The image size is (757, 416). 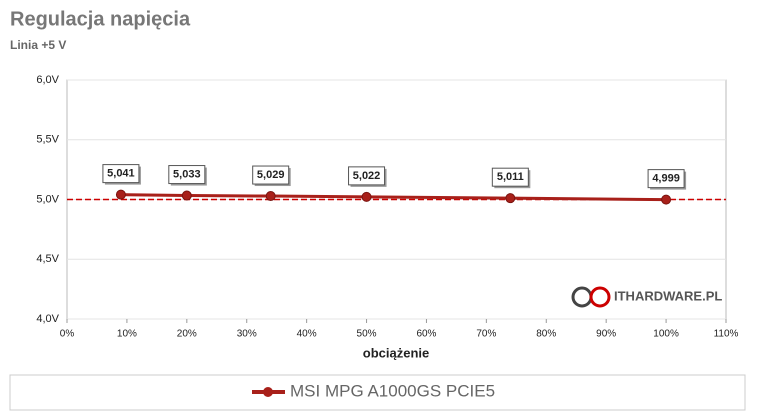 I want to click on y-tick-label: 5,5V, so click(x=47, y=140).